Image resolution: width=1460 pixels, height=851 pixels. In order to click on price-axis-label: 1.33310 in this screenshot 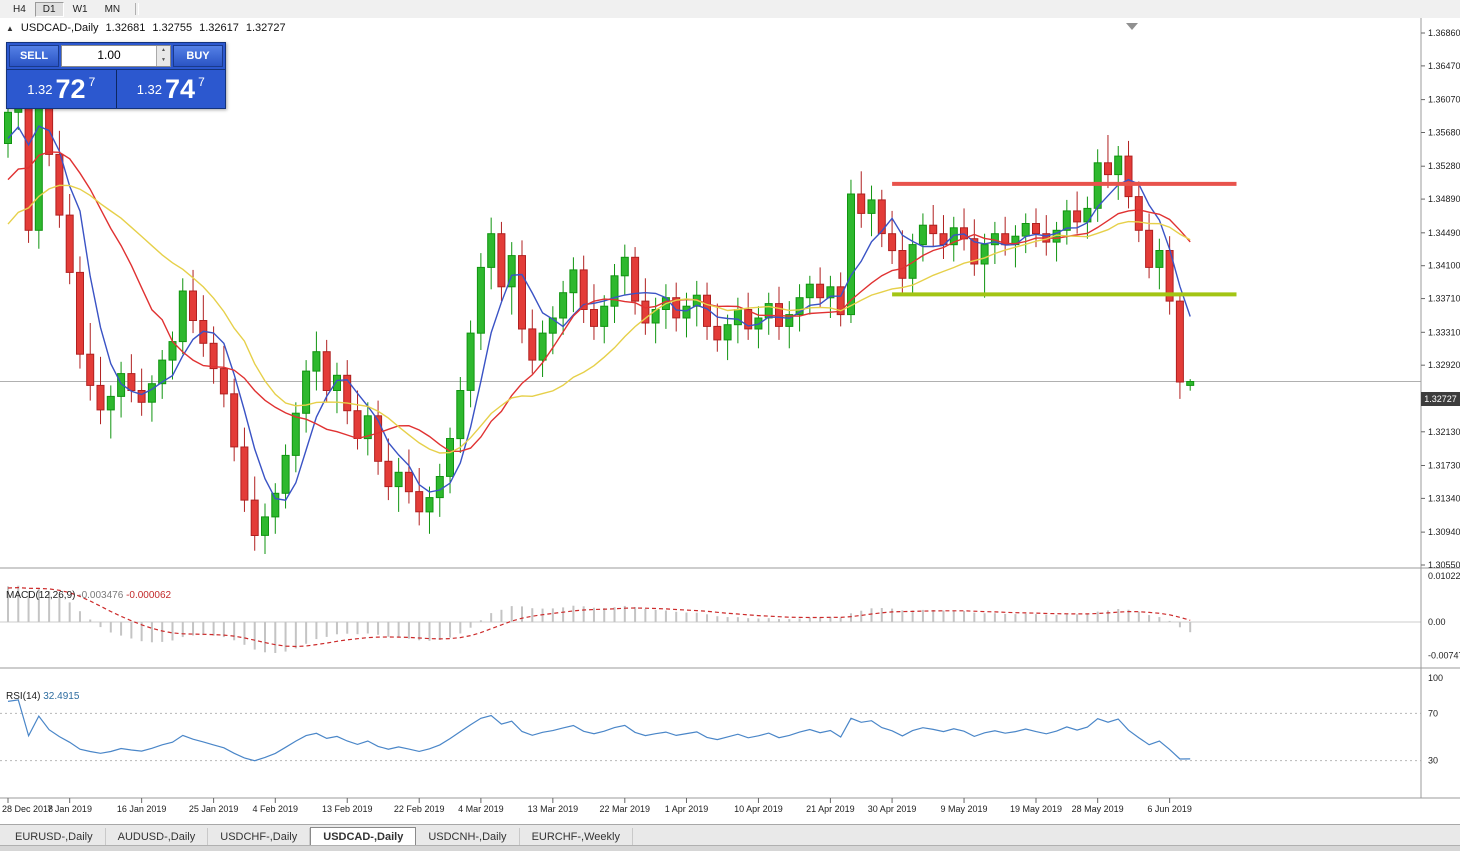, I will do `click(1444, 332)`.